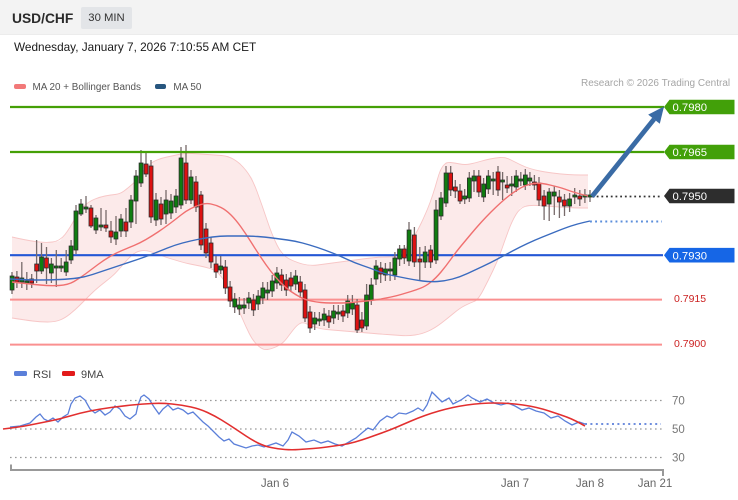 The height and width of the screenshot is (500, 738). What do you see at coordinates (678, 402) in the screenshot?
I see `svg-text: 70` at bounding box center [678, 402].